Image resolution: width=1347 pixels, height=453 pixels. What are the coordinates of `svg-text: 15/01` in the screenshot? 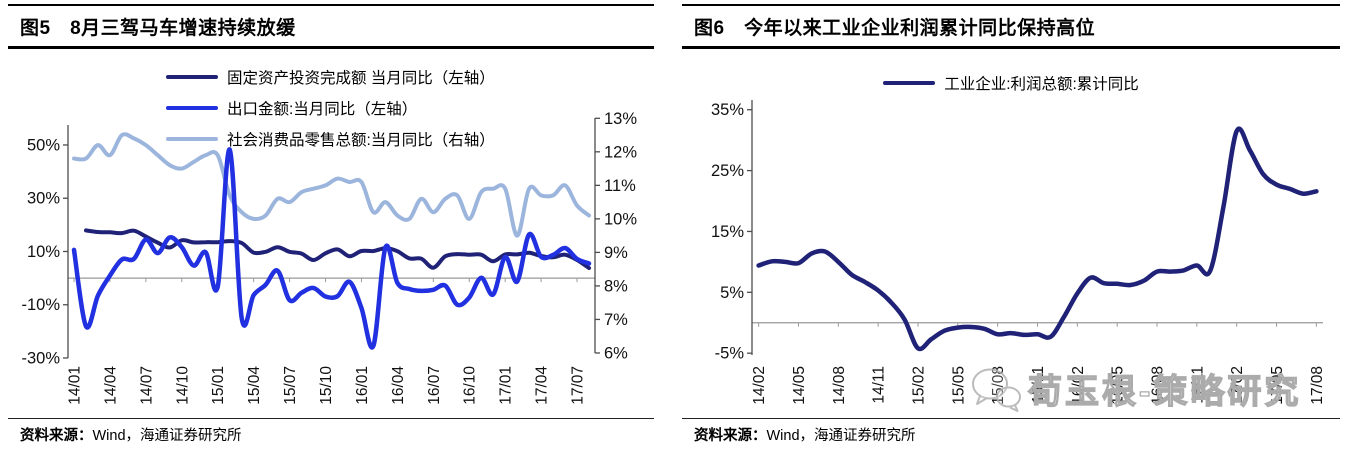 It's located at (218, 385).